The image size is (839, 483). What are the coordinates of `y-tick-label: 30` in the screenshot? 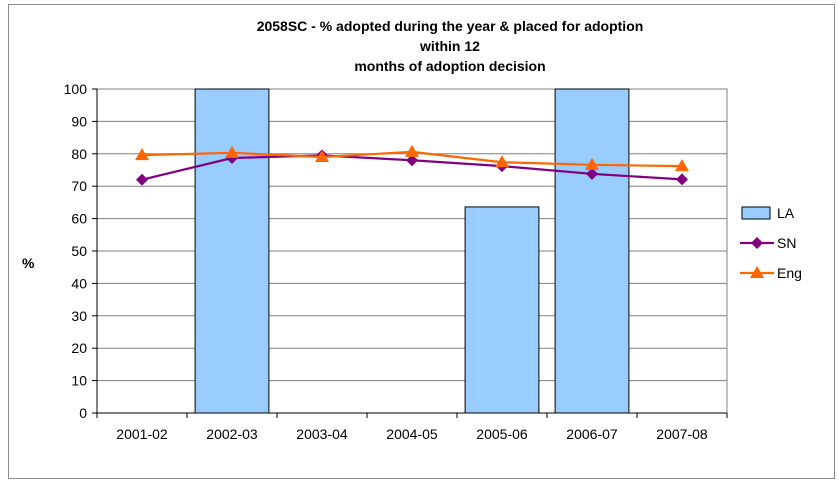 It's located at (79, 316).